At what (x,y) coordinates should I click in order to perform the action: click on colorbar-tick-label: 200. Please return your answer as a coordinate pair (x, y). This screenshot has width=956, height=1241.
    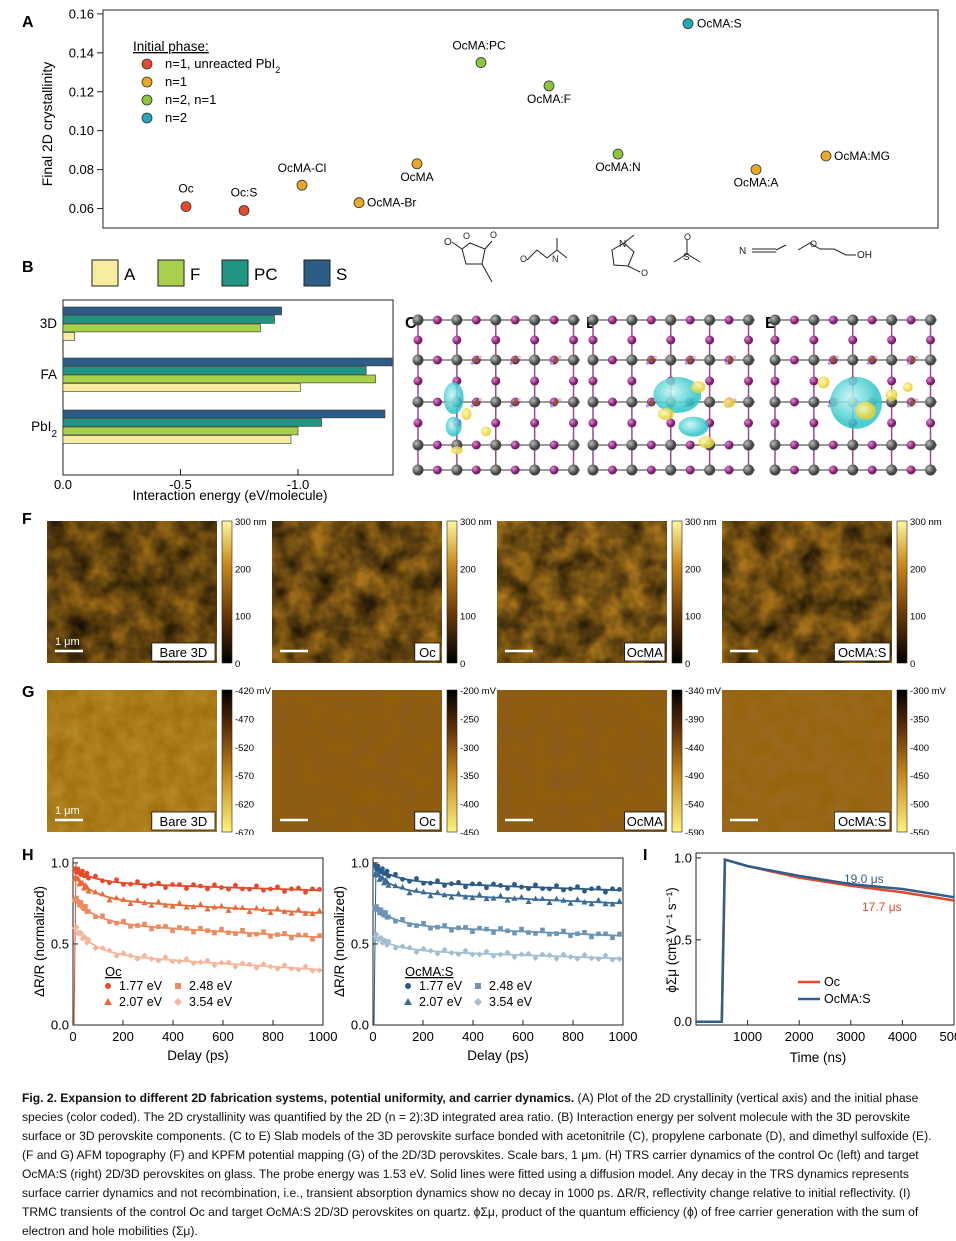
    Looking at the image, I should click on (693, 569).